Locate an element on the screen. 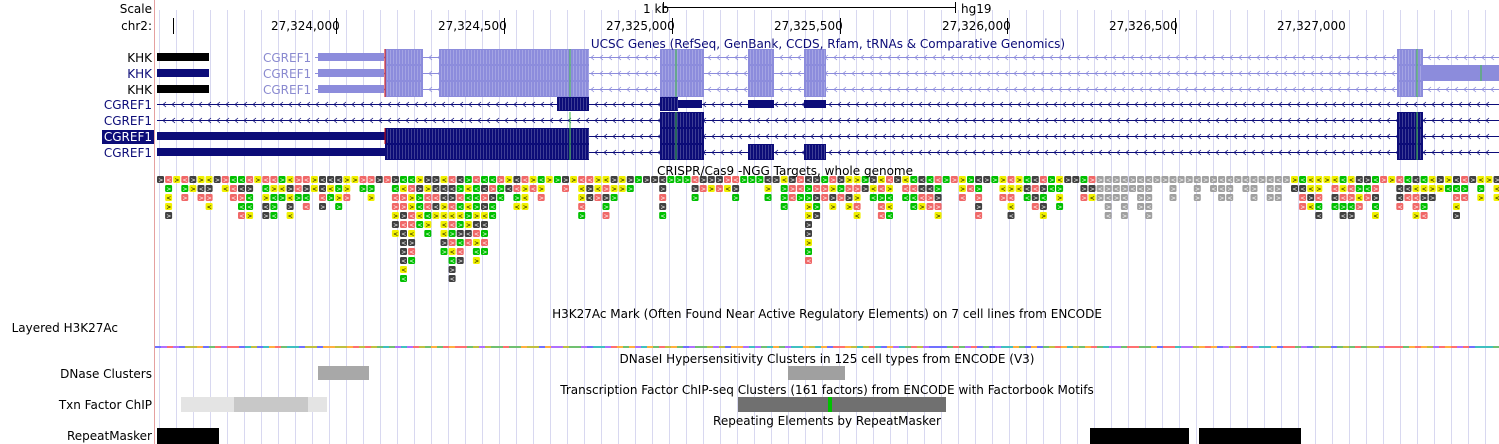 The height and width of the screenshot is (444, 1499). txn-factor-track-label: Txn Factor ChIP is located at coordinates (105, 405).